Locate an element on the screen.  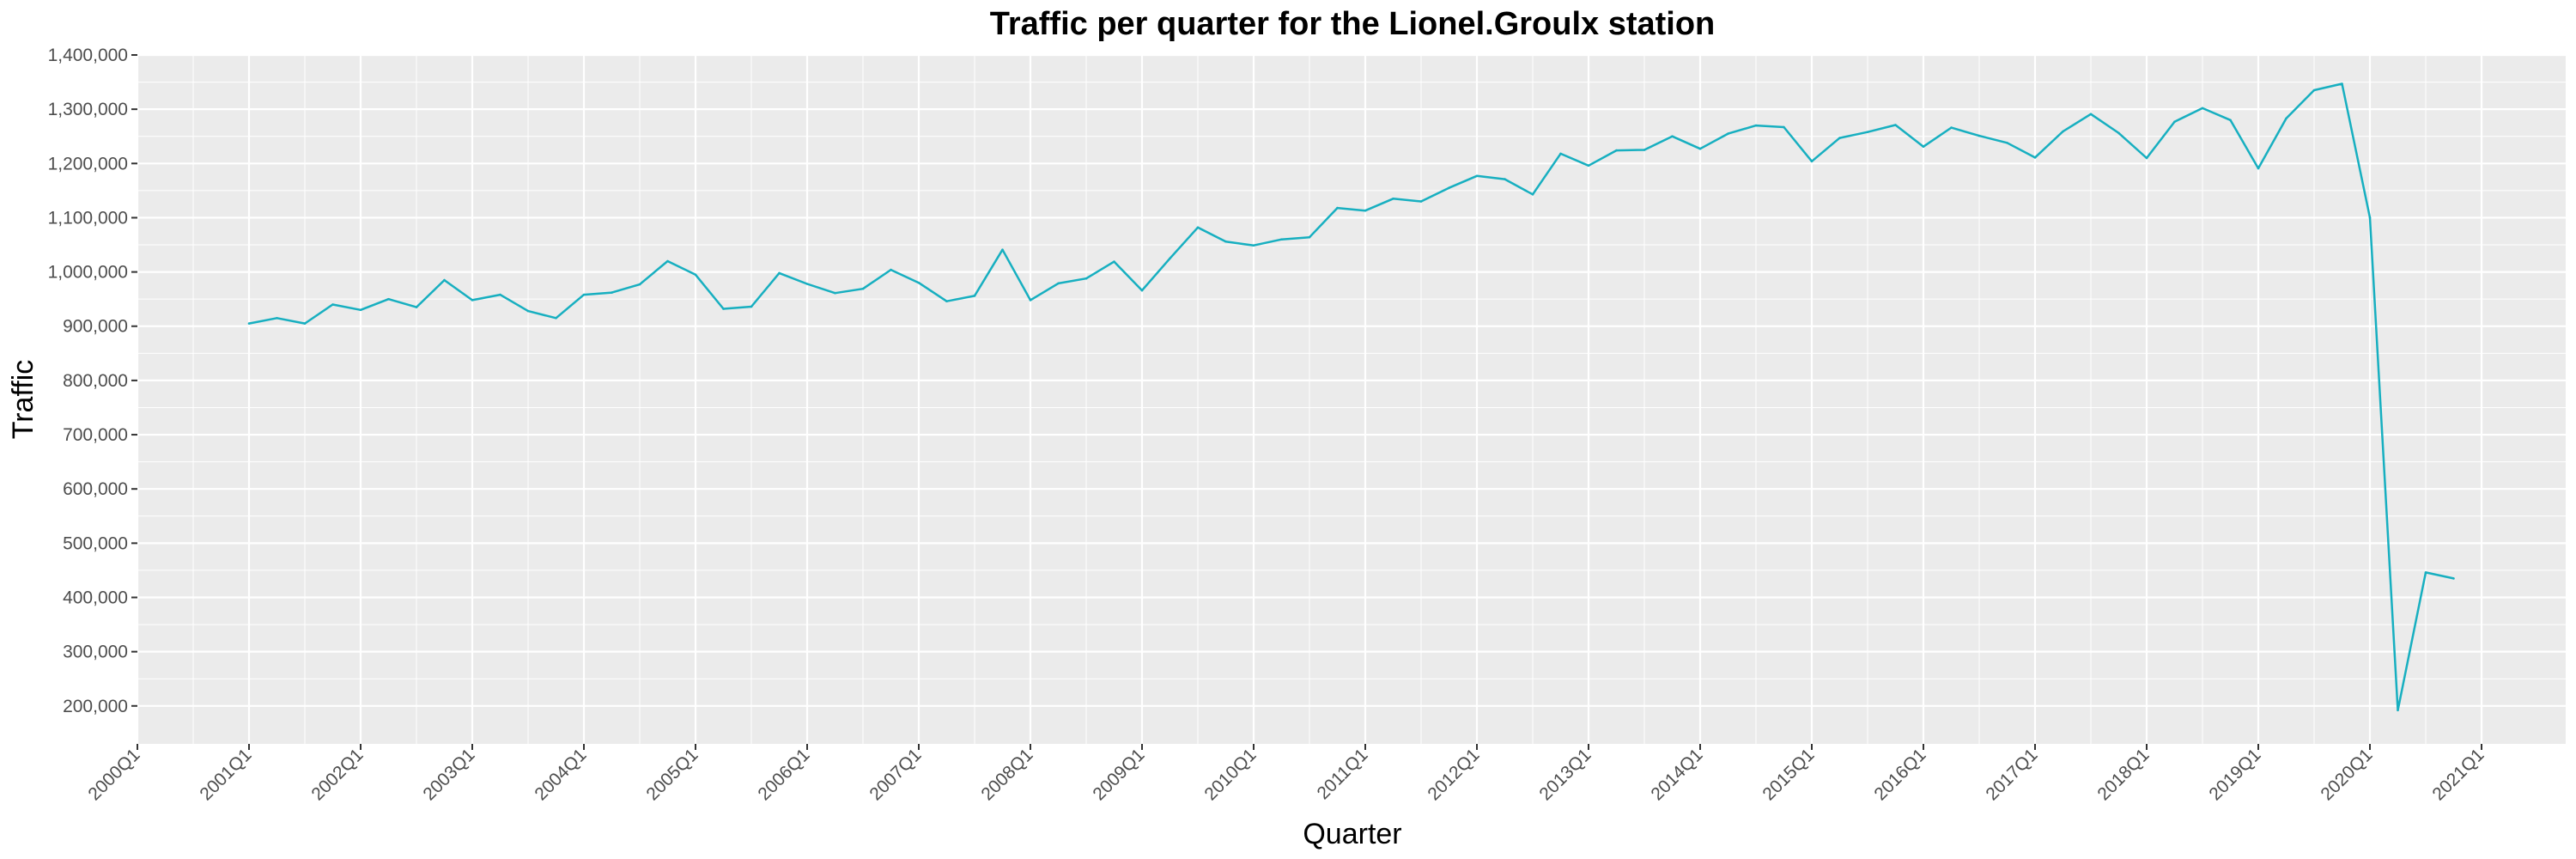
data-point-2020Q2 is located at coordinates (2398, 710).